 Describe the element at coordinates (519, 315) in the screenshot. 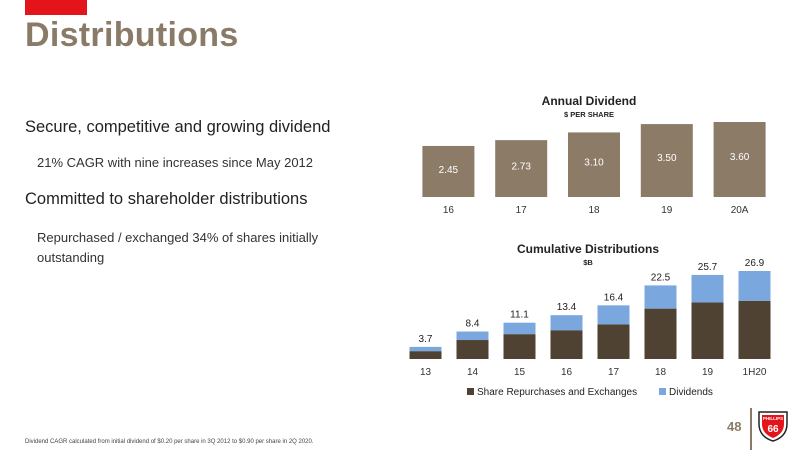

I see `cumulative-total-label: 11.1` at that location.